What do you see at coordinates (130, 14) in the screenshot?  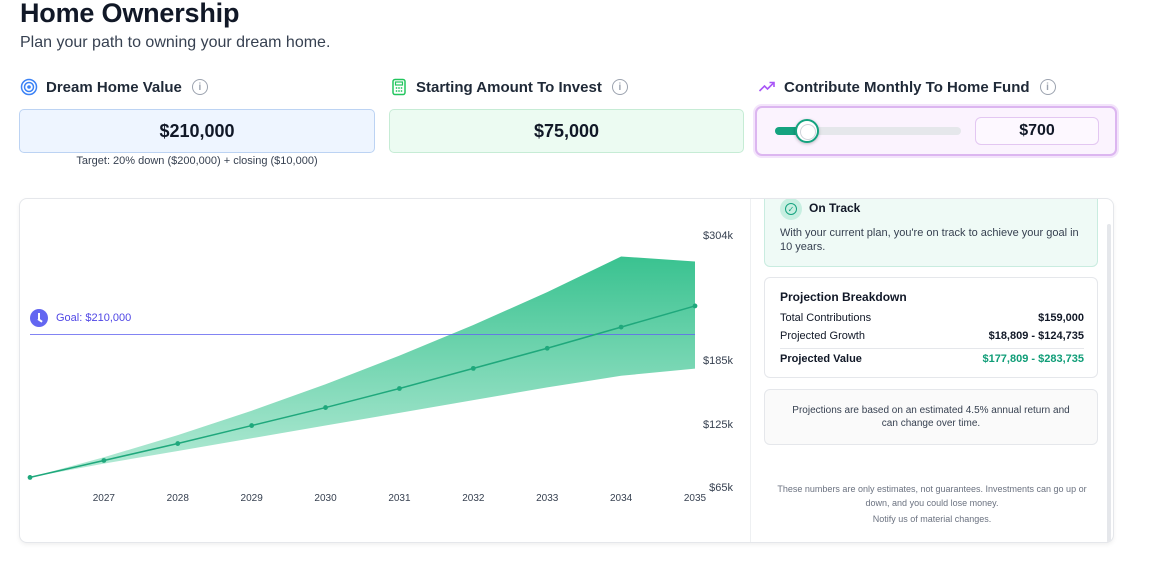 I see `page-title: Home Ownership` at bounding box center [130, 14].